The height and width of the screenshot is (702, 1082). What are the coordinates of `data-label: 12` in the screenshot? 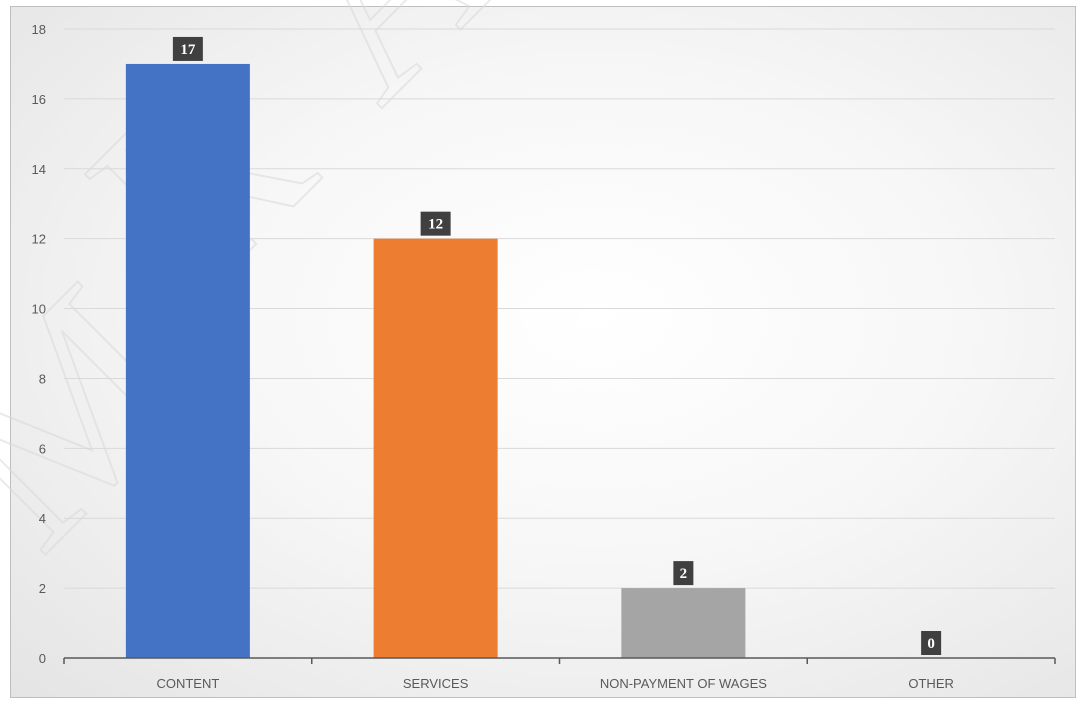 It's located at (435, 223).